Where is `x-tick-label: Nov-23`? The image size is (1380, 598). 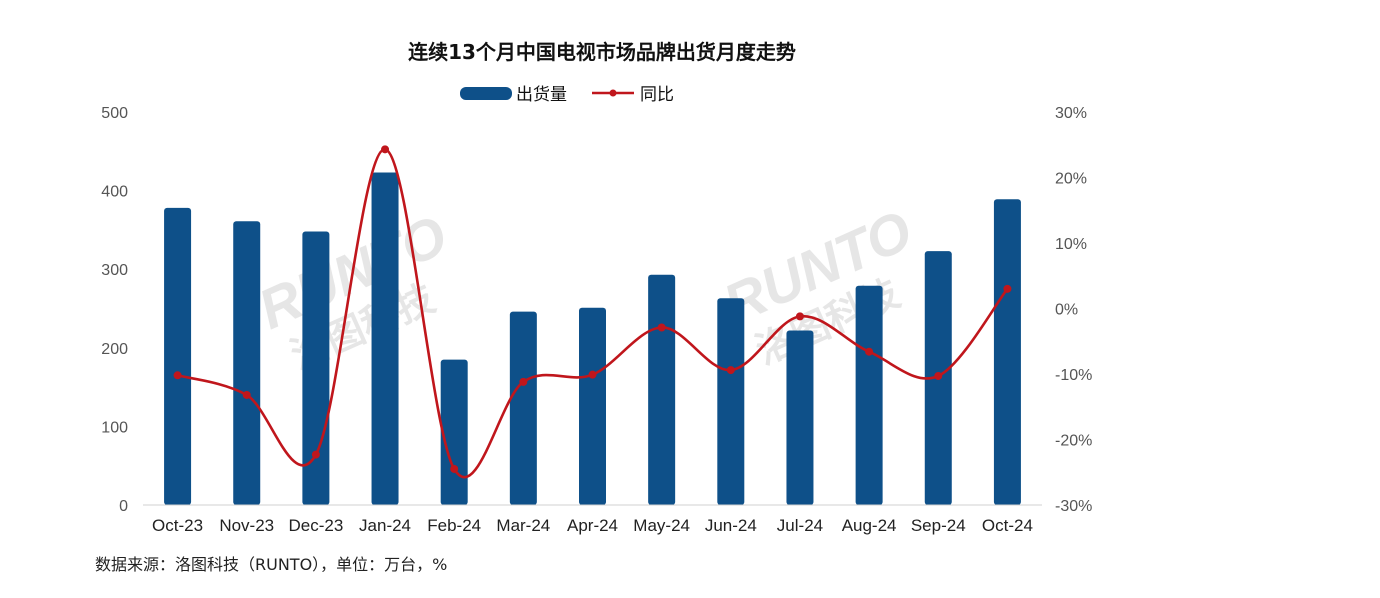 x-tick-label: Nov-23 is located at coordinates (246, 525).